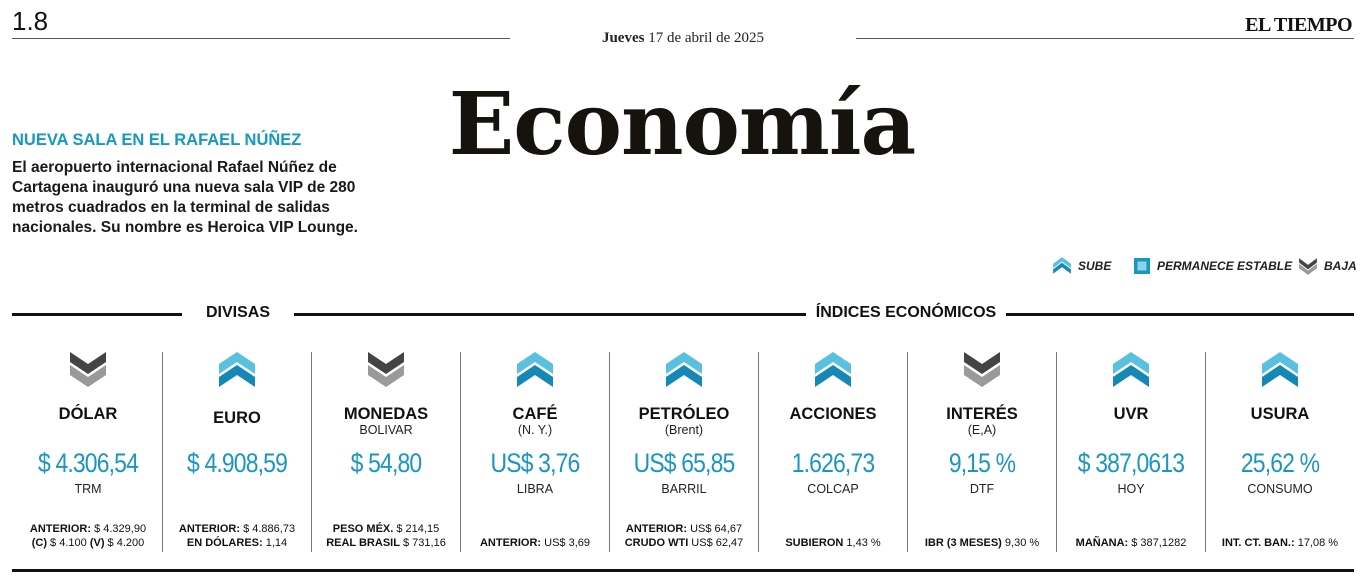 The image size is (1364, 580). What do you see at coordinates (386, 463) in the screenshot?
I see `indicator-value: $ 54,80` at bounding box center [386, 463].